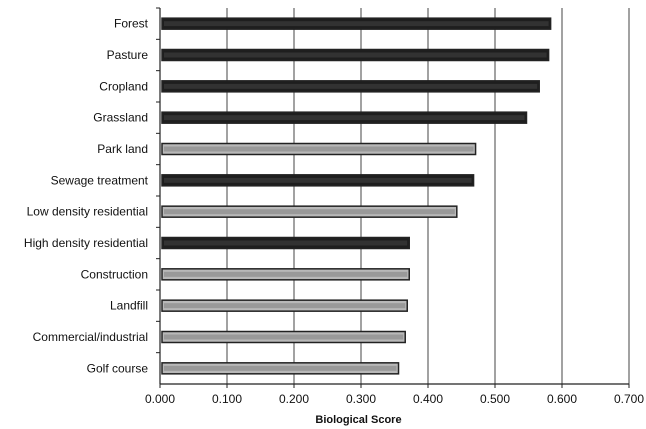 This screenshot has width=646, height=429. Describe the element at coordinates (129, 306) in the screenshot. I see `category-label: Landfill` at that location.